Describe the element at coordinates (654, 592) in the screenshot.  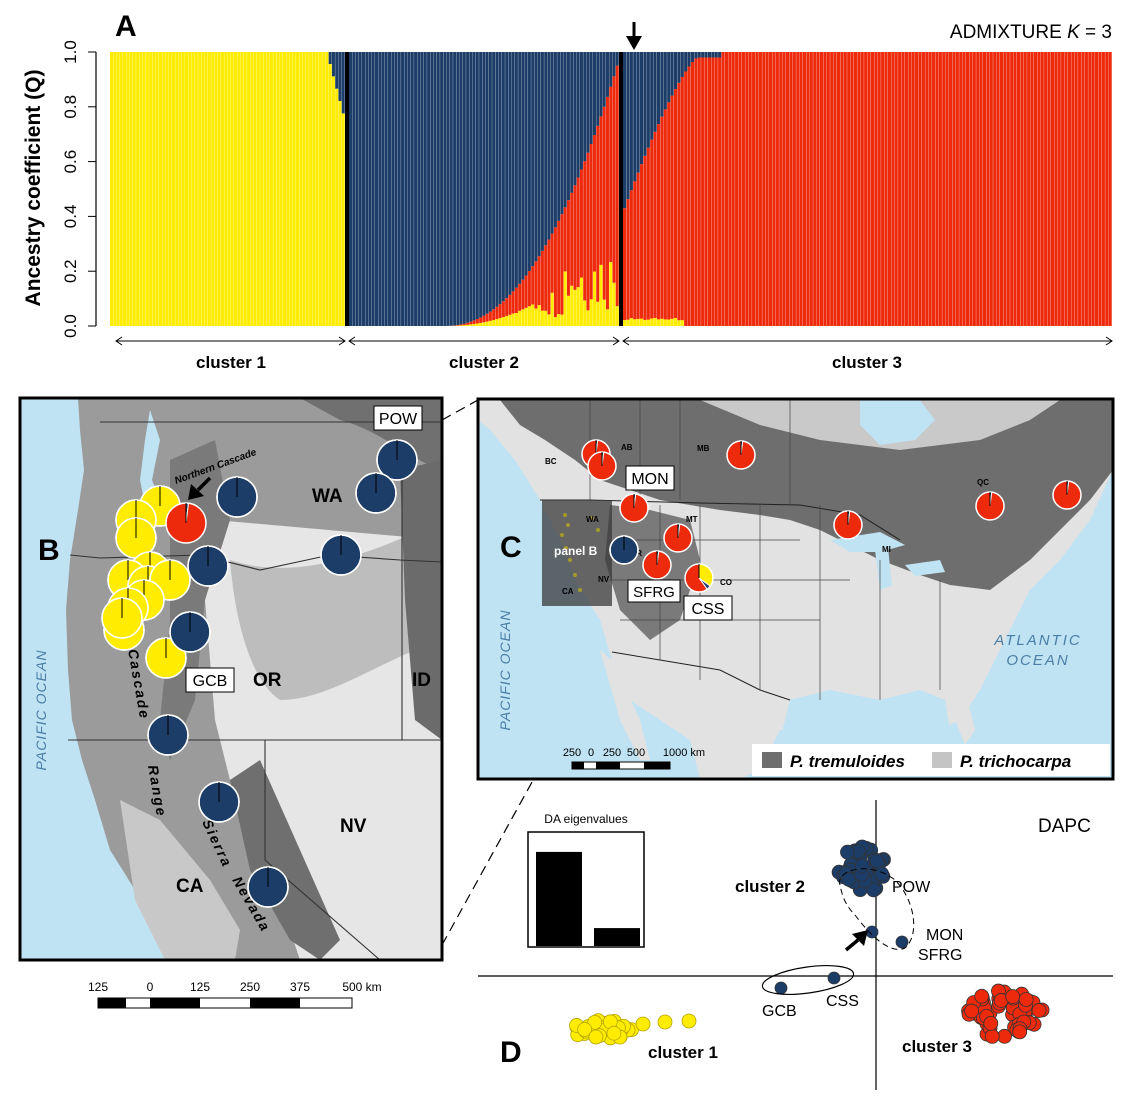
I see `sfrg-label: SFRG` at that location.